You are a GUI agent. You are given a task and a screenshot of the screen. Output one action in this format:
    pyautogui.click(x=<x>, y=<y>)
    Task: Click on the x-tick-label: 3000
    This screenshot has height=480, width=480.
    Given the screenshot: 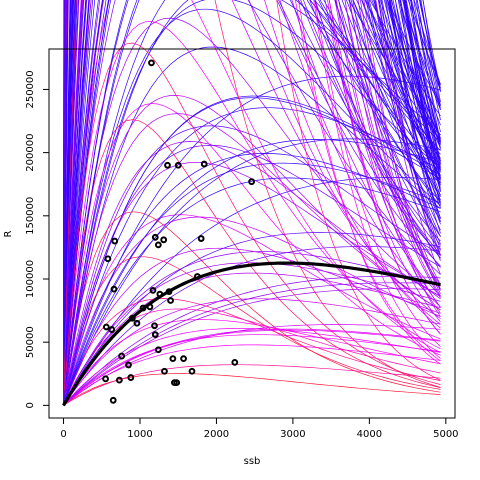 What is the action you would take?
    pyautogui.click(x=292, y=434)
    